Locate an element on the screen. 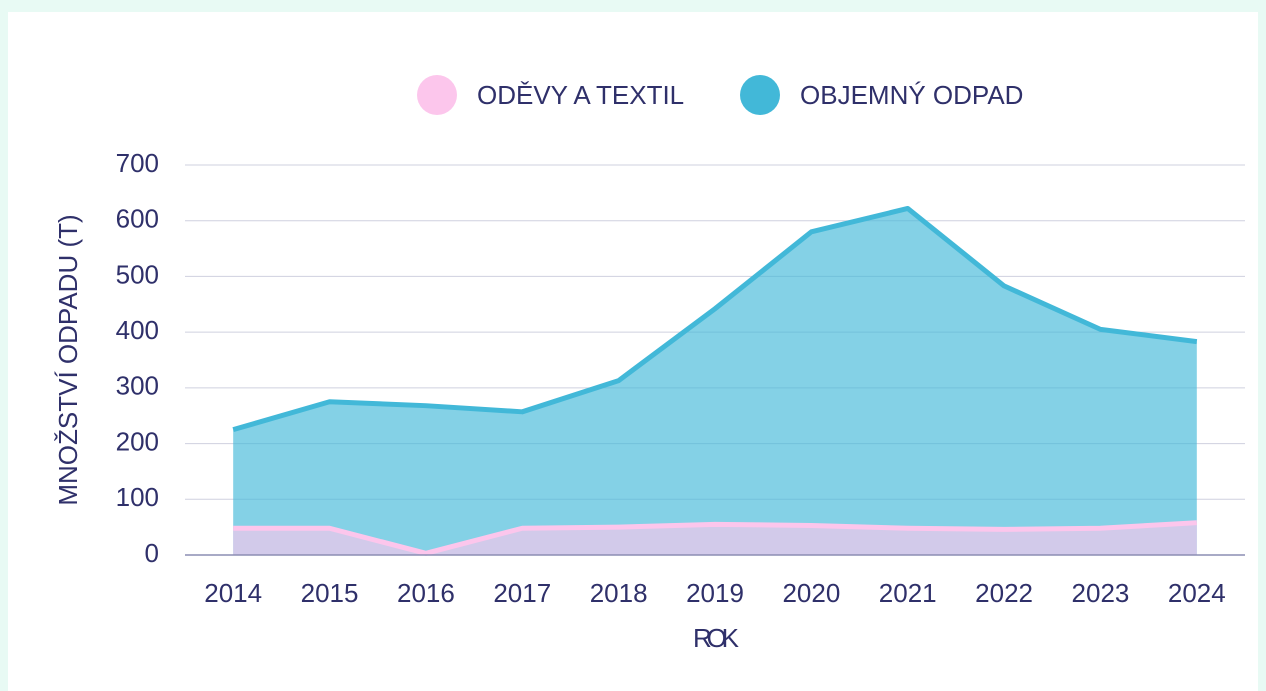  y-tick-label: 300 is located at coordinates (137, 386).